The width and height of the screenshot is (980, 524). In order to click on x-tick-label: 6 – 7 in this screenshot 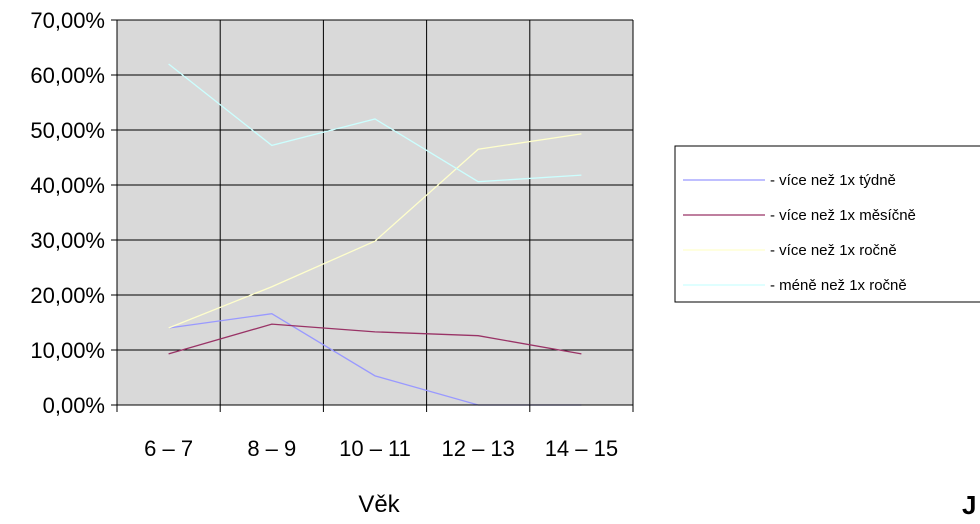, I will do `click(168, 448)`.